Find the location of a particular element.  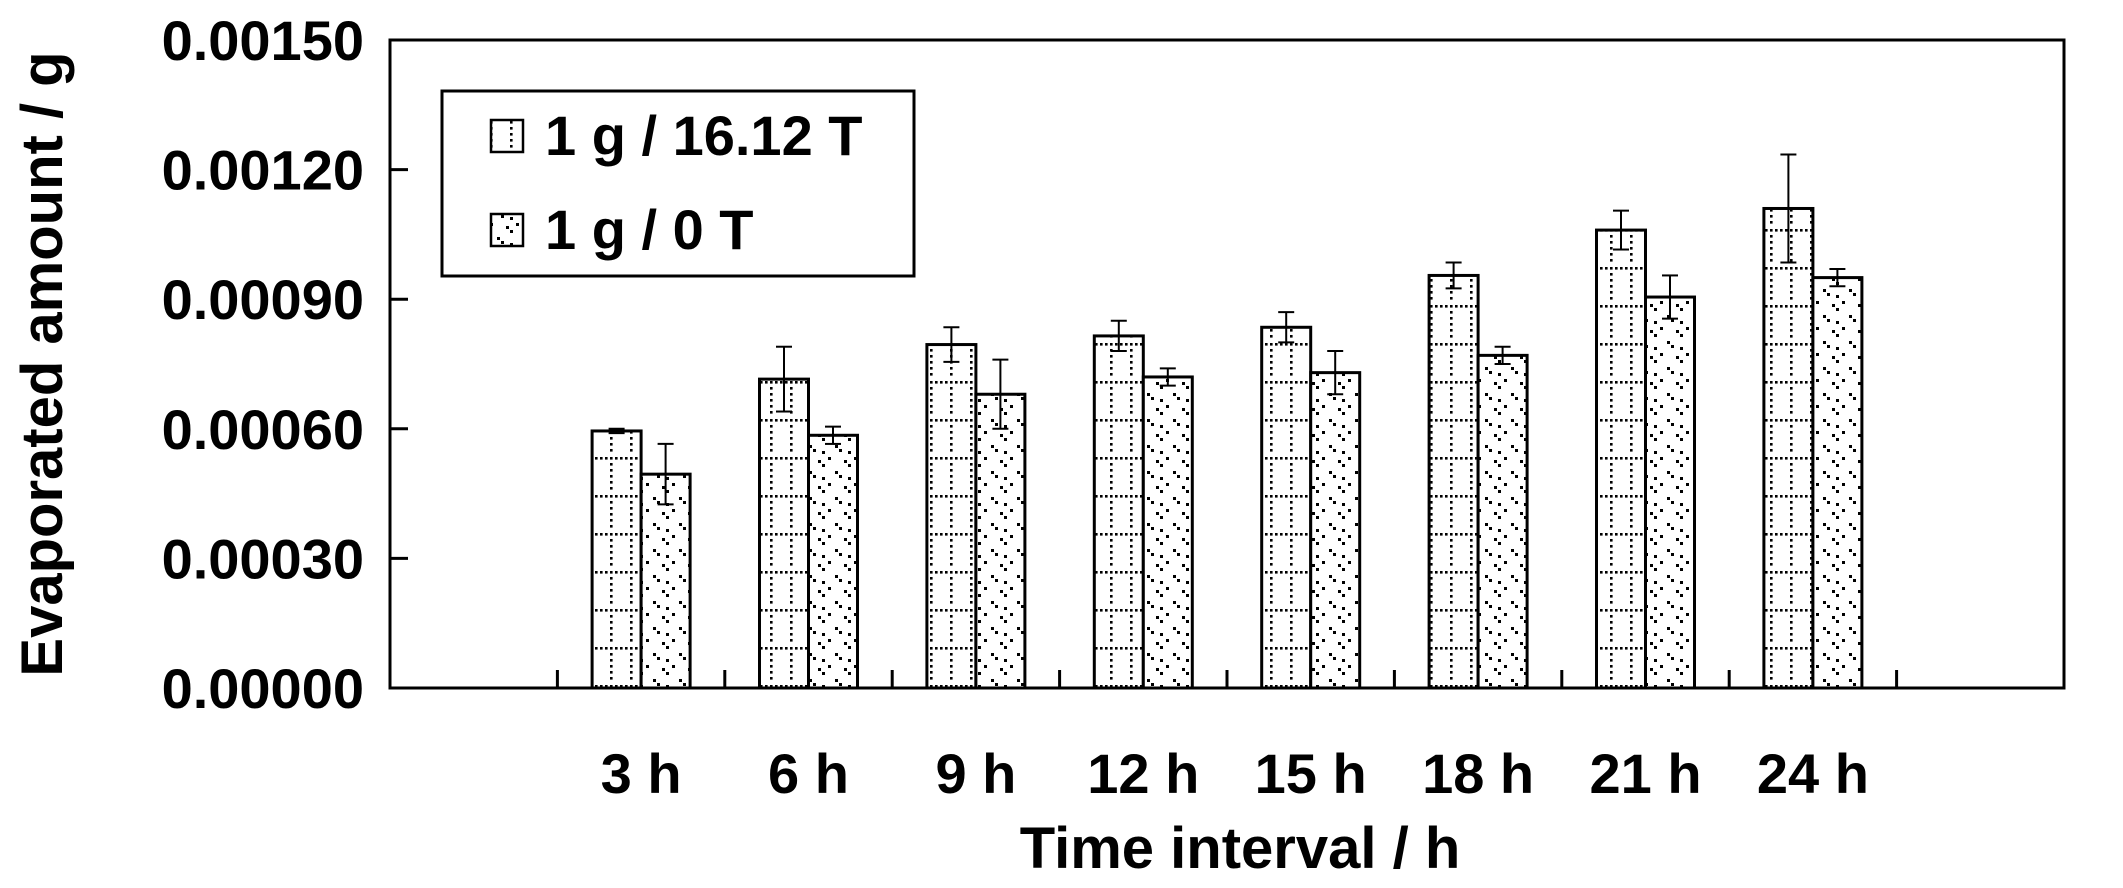

bar-series-1-6h is located at coordinates (784, 533).